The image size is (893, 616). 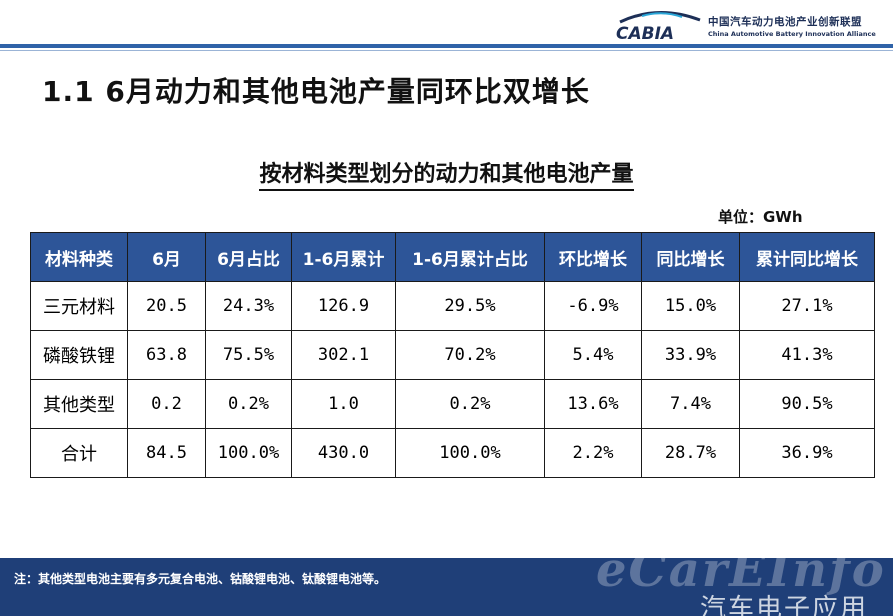 I want to click on column-header: 材料种类, so click(x=79, y=257).